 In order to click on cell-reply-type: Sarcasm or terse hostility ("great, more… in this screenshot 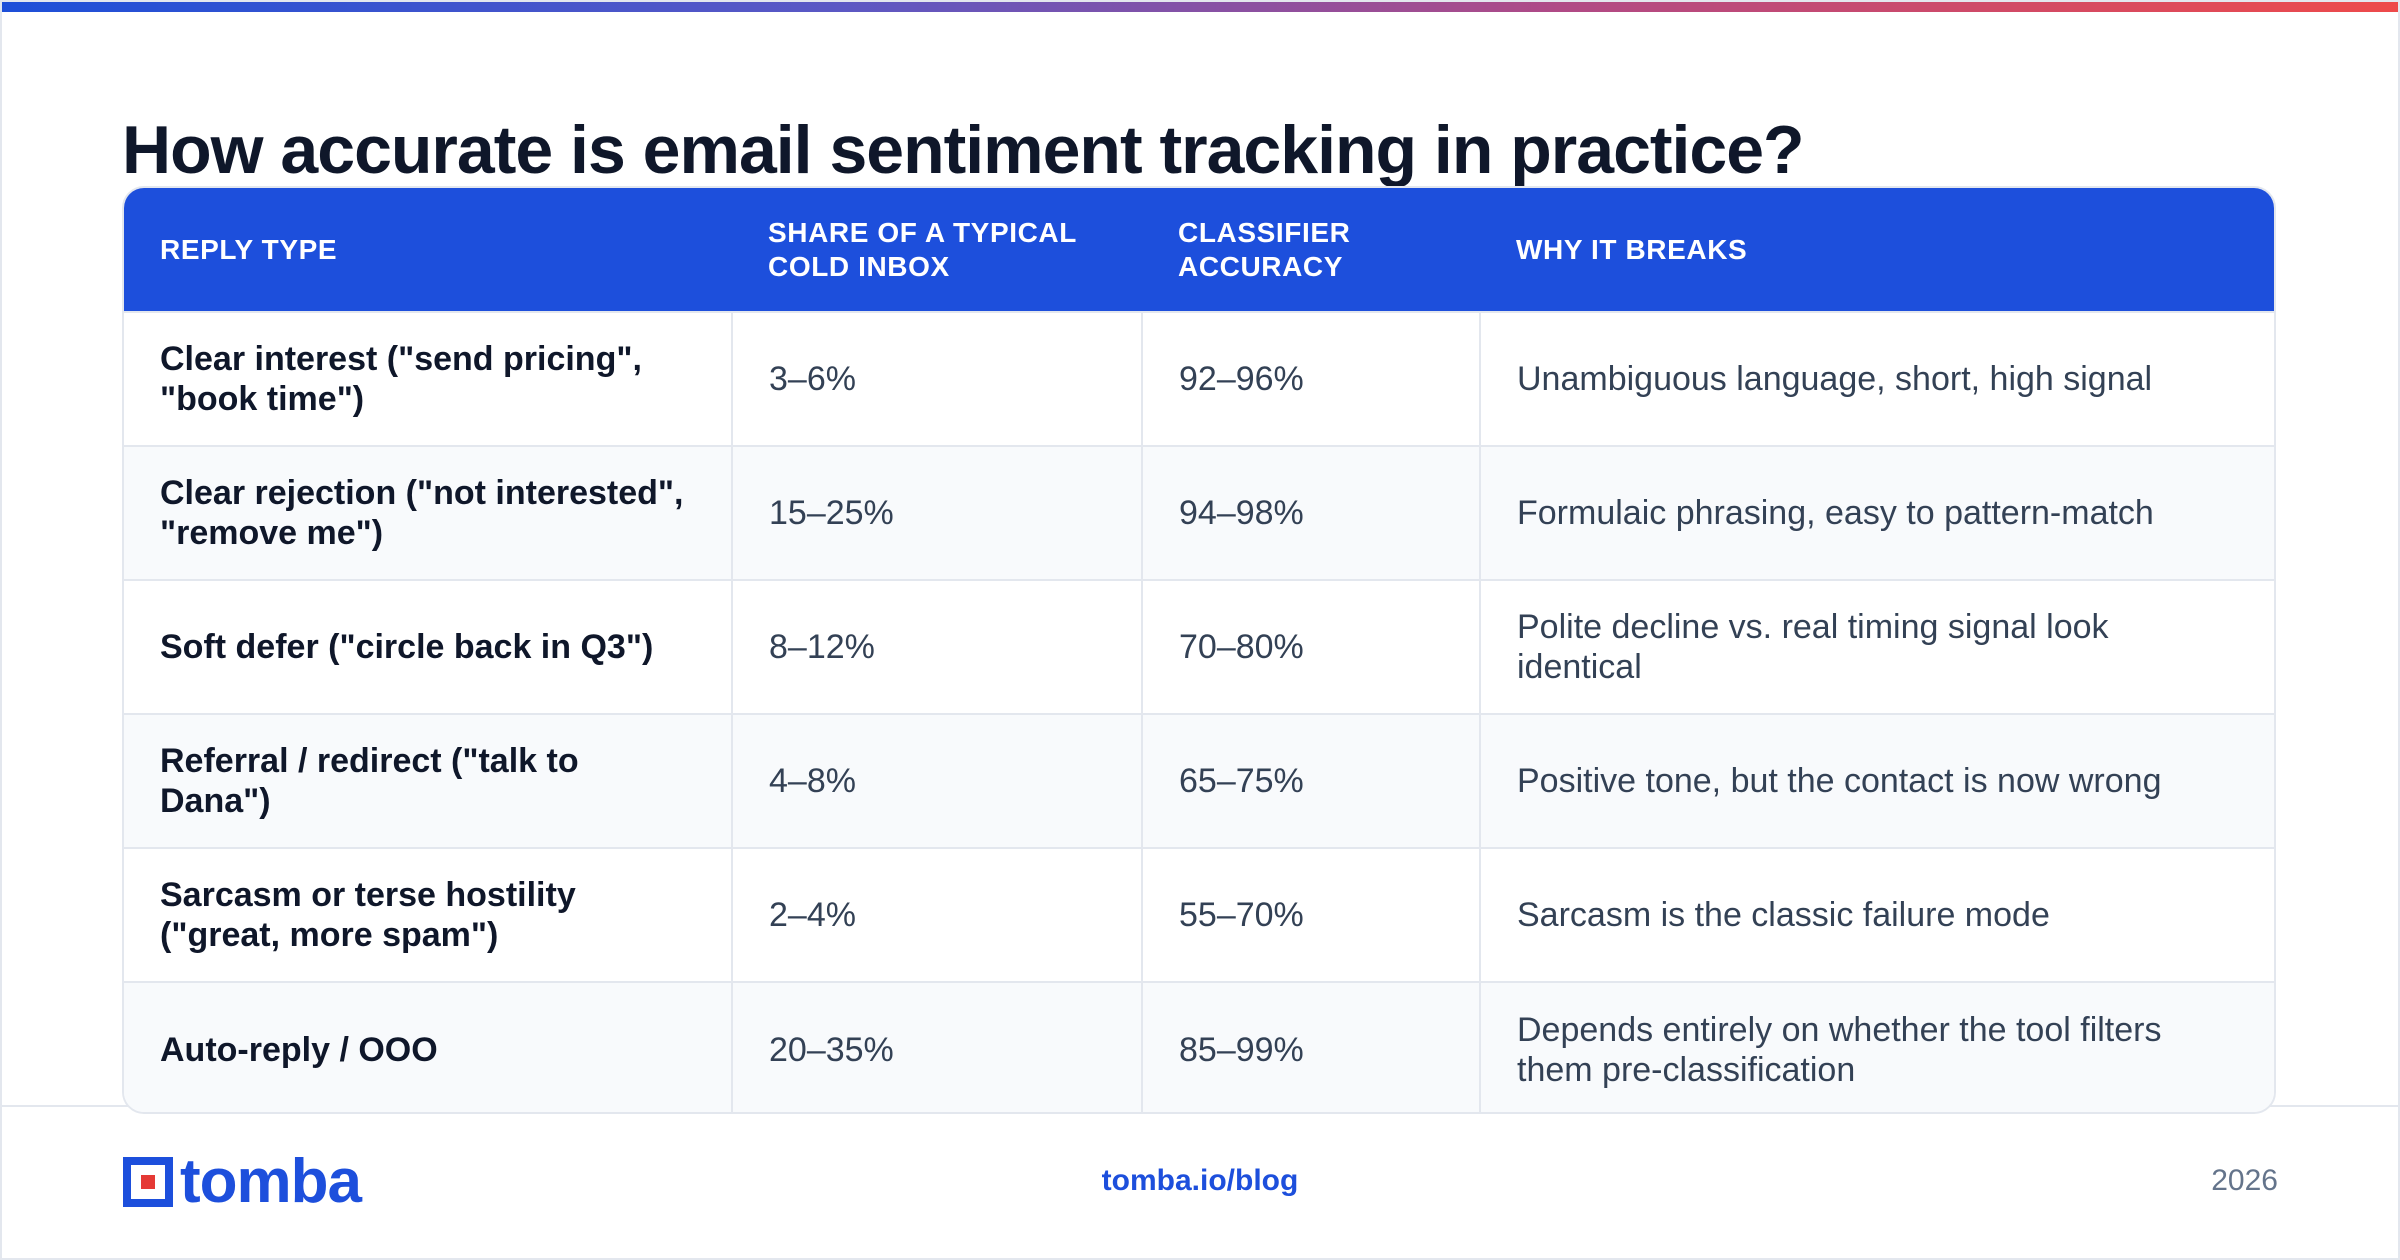, I will do `click(428, 914)`.